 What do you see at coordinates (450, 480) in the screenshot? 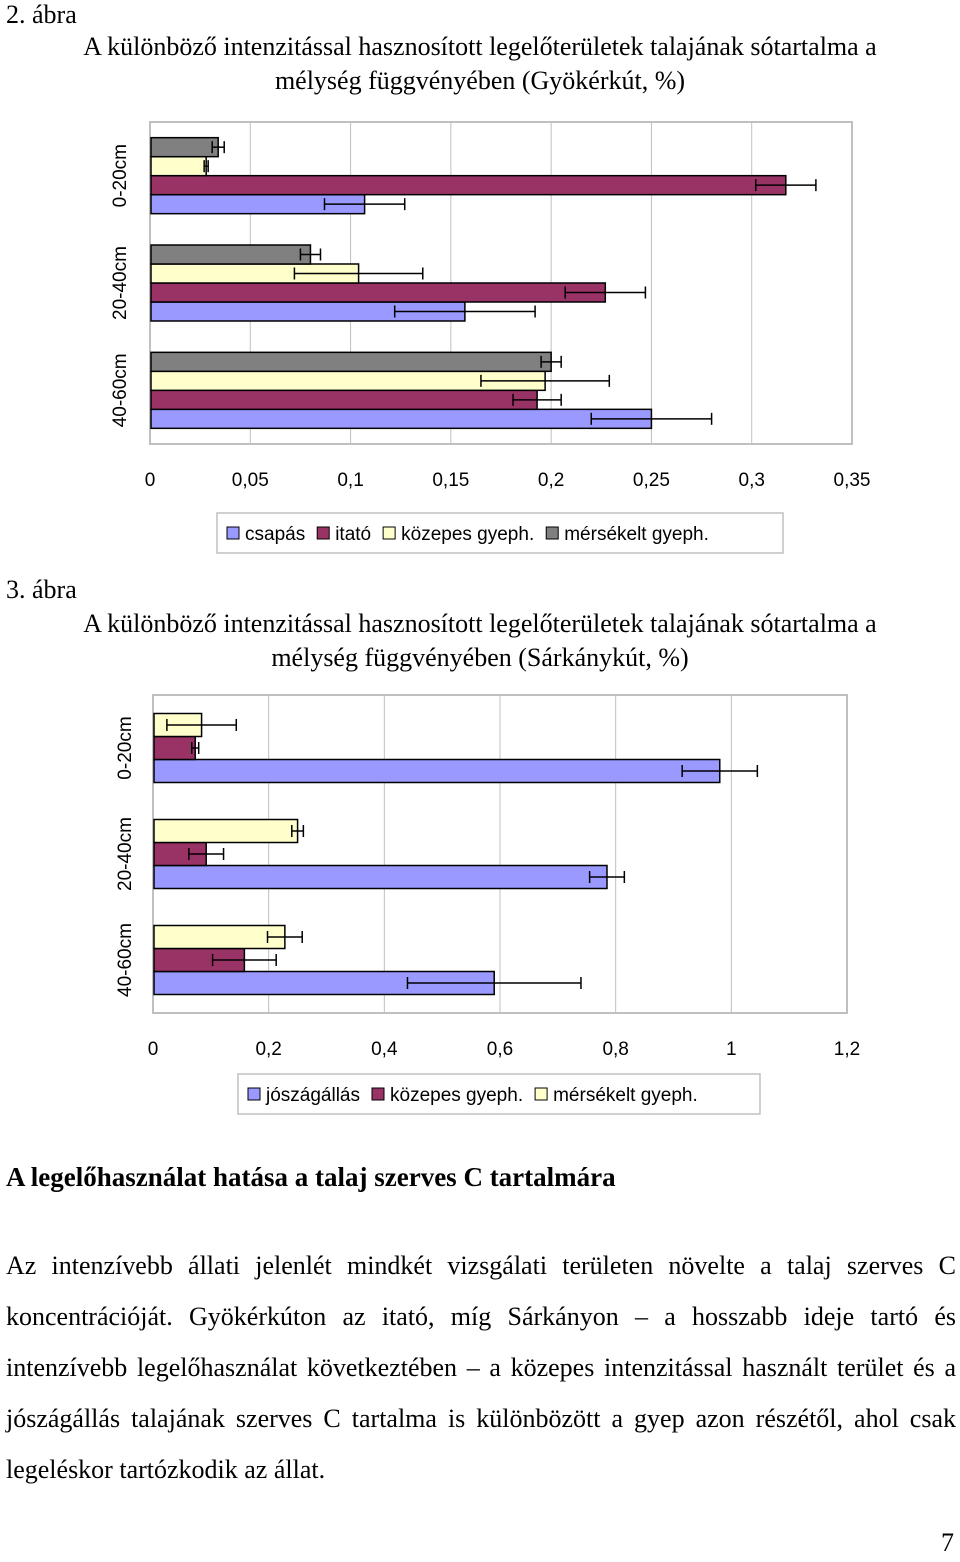
I see `x-tick-label: 0,15` at bounding box center [450, 480].